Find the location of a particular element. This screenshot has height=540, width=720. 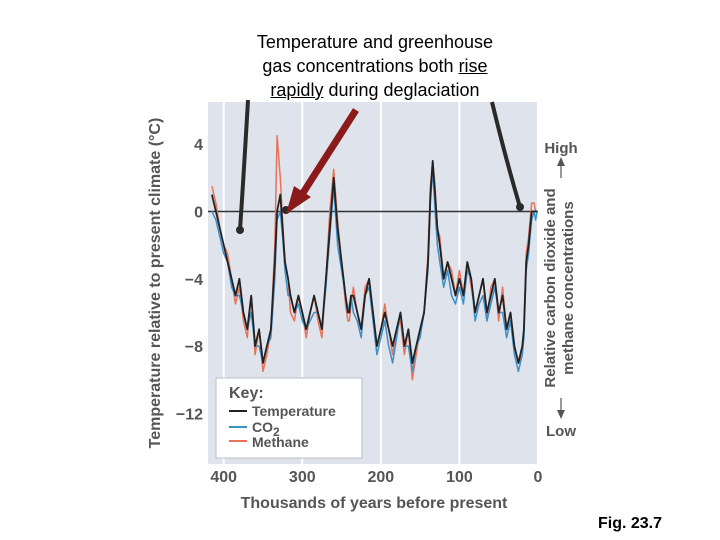

pointer-dot-right is located at coordinates (520, 207).